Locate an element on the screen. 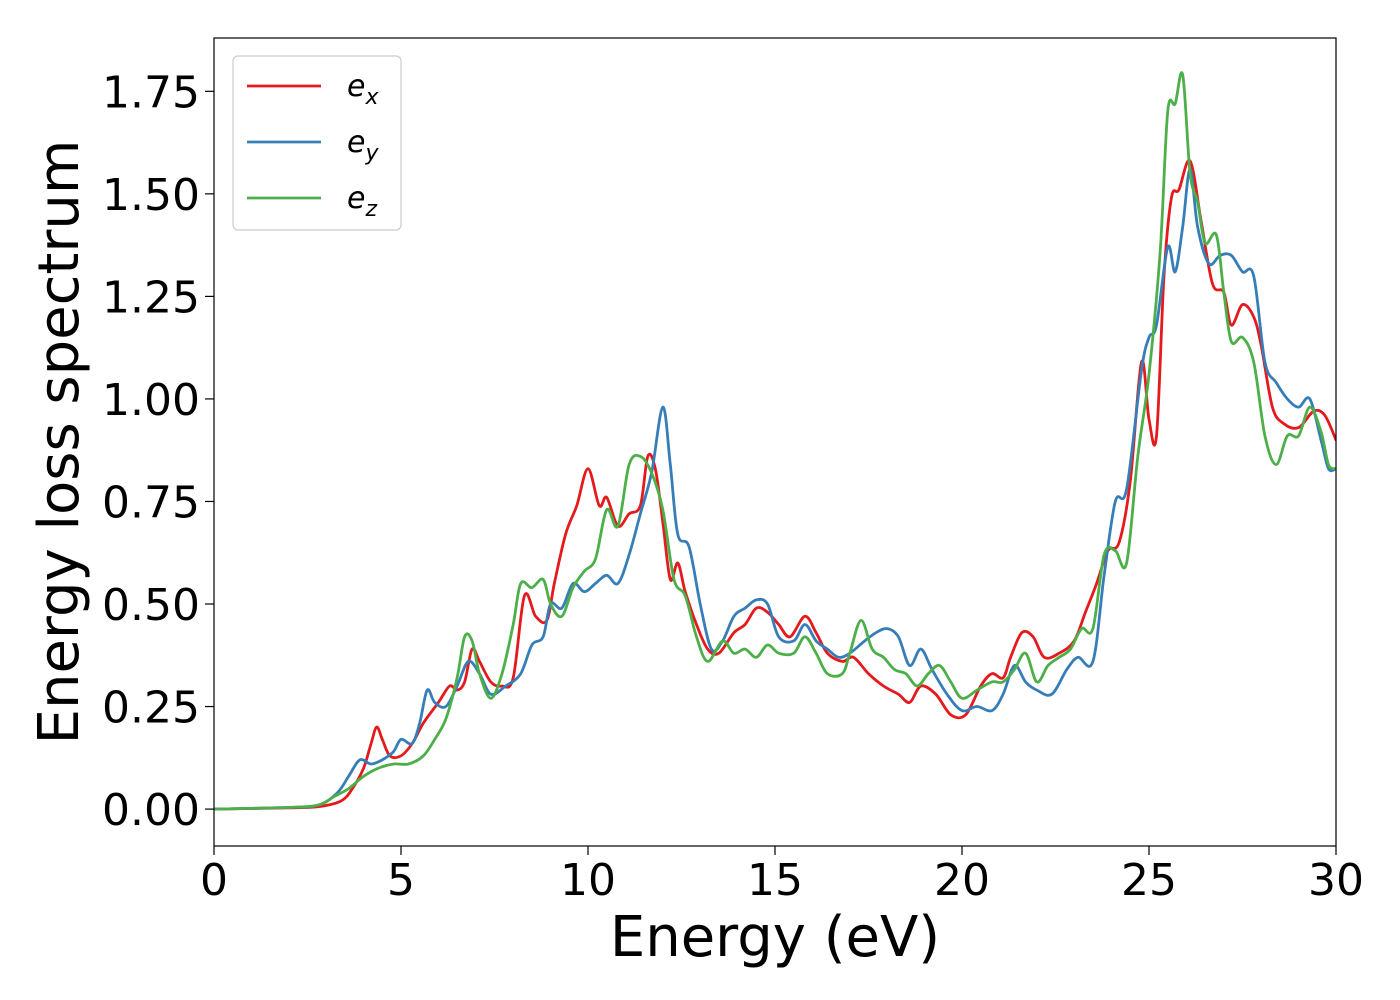  y-tick-label: 1.25 is located at coordinates (151, 297).